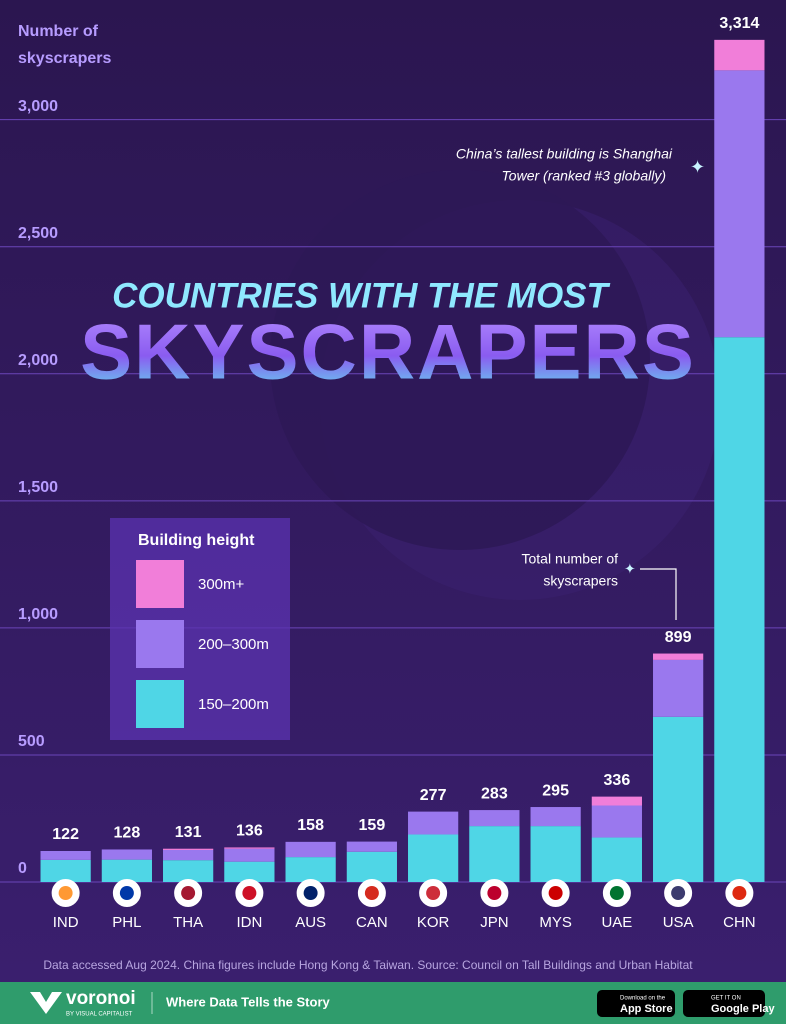 This screenshot has width=786, height=1024. Describe the element at coordinates (196, 540) in the screenshot. I see `legend-title: Building height` at that location.